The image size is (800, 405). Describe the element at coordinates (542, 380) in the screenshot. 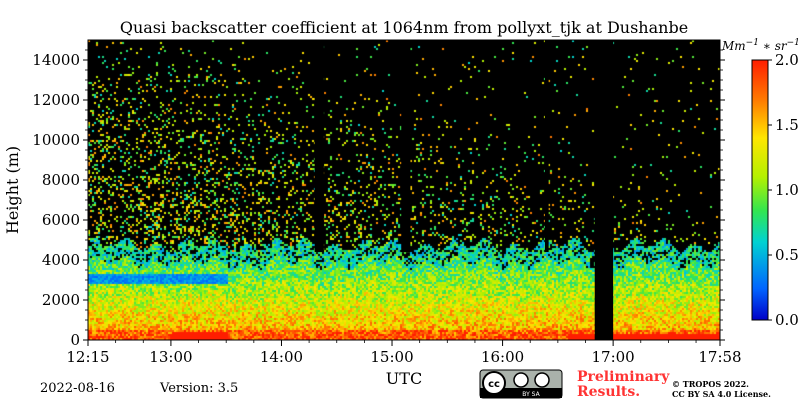

I see `sa-icon` at that location.